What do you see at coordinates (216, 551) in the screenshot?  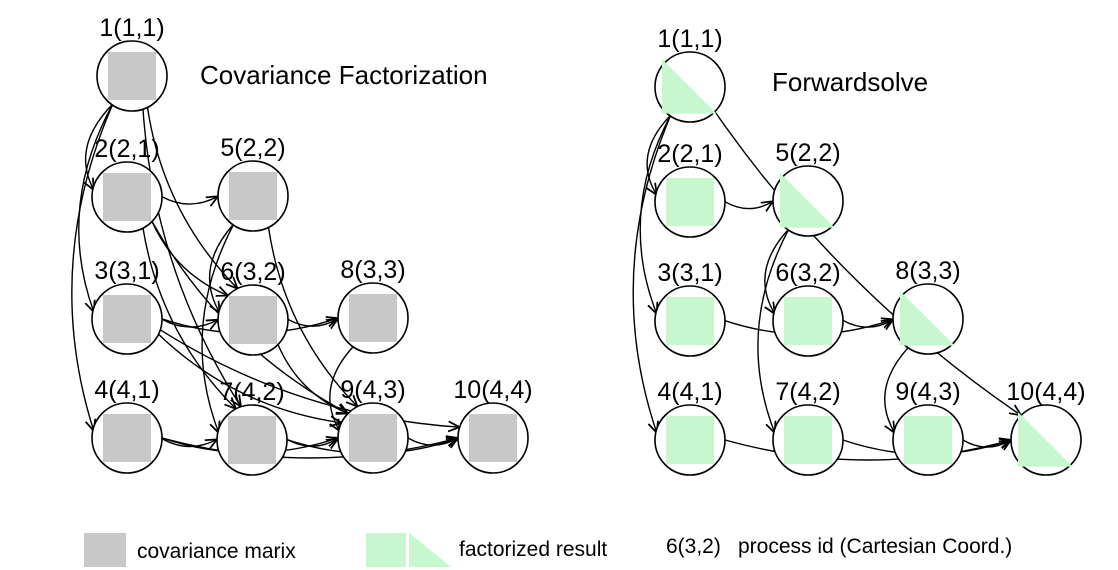 I see `legend-covariance-label: covariance marix` at bounding box center [216, 551].